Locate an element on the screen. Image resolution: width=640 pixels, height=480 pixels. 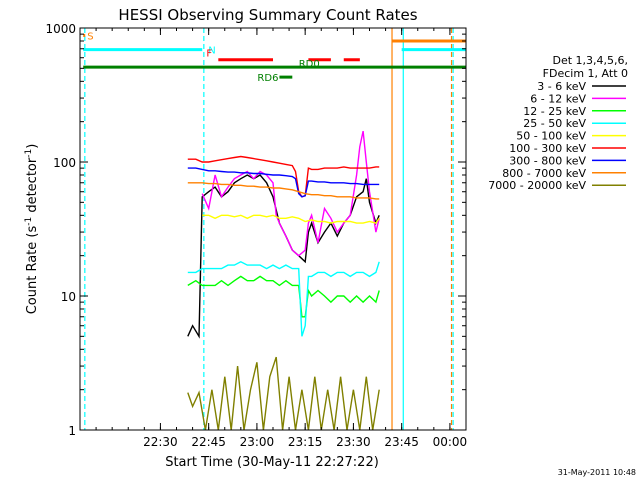
x-tick-label: 22:45 is located at coordinates (208, 442).